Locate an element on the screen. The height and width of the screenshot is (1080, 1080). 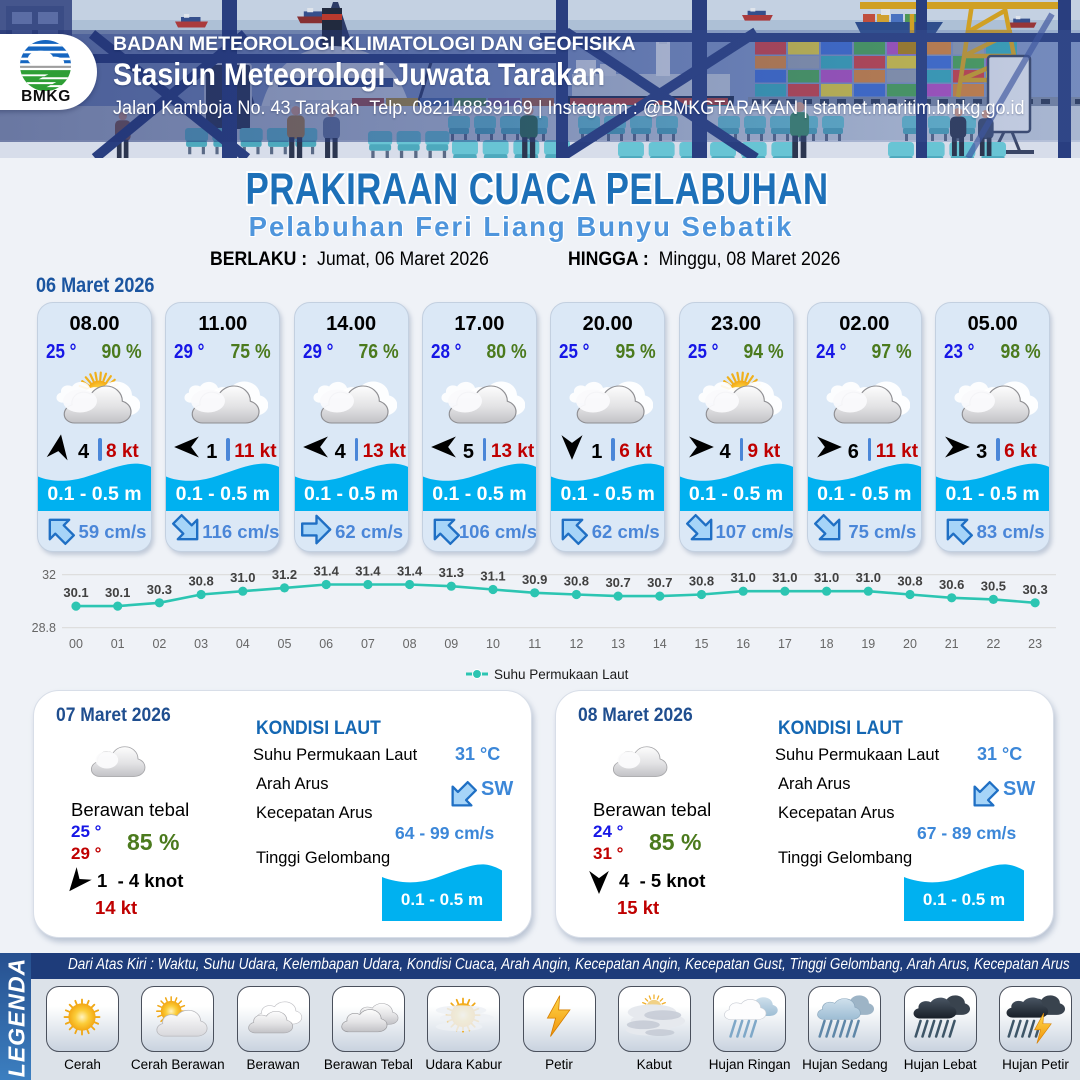
svg-text: 31.2 is located at coordinates (284, 574).